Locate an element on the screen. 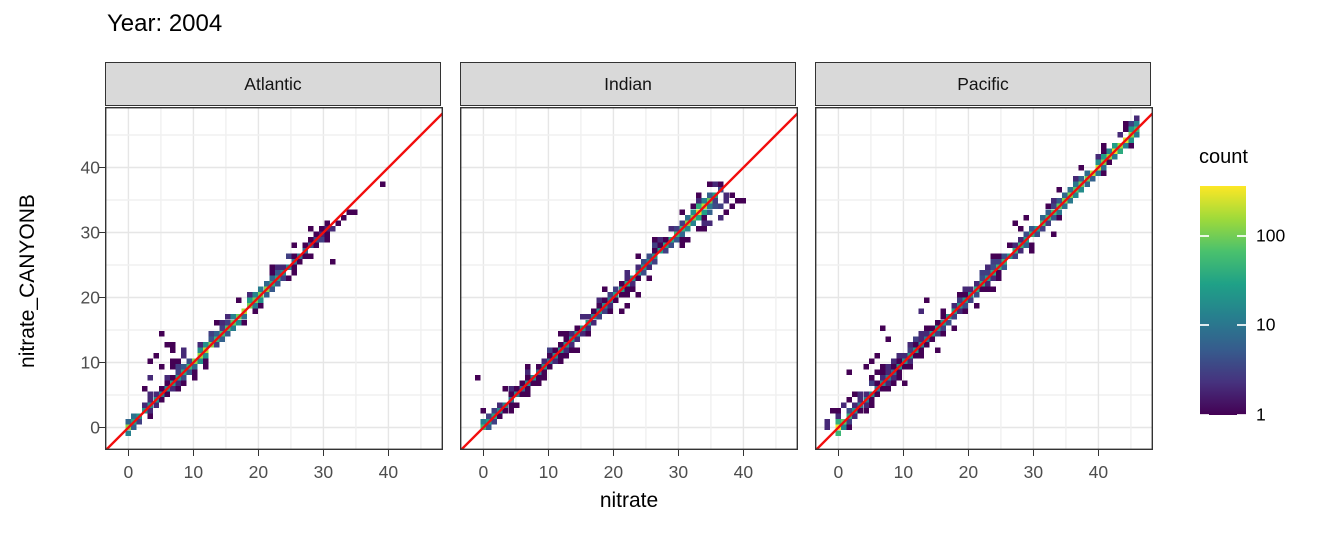  facet-strip-label: Atlantic is located at coordinates (273, 83).